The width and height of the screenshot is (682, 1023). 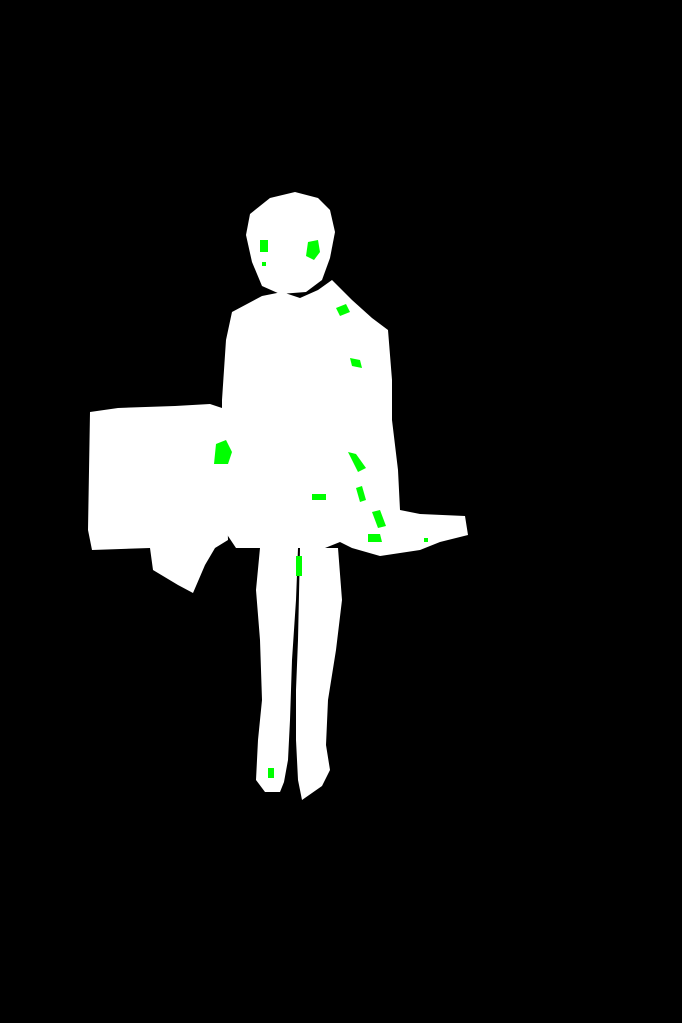 I want to click on spot-cuff-dot, so click(x=426, y=540).